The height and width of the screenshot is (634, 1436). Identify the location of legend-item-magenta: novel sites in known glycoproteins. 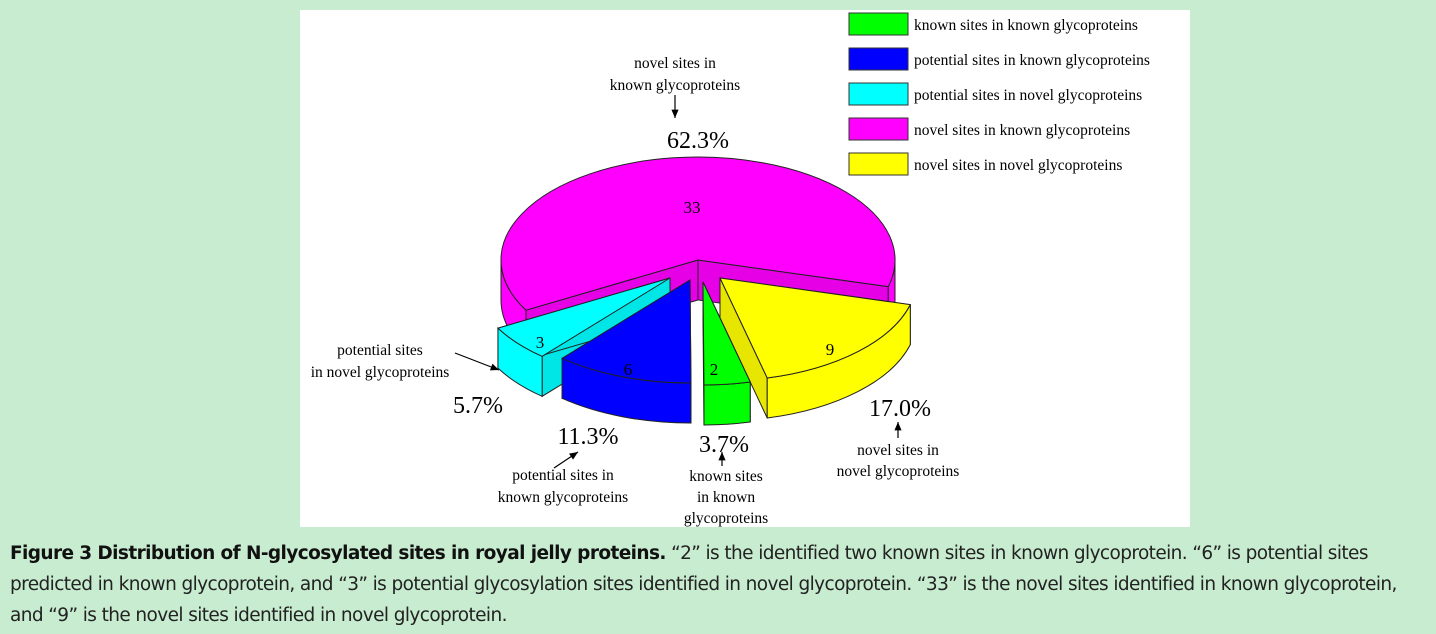
(989, 129).